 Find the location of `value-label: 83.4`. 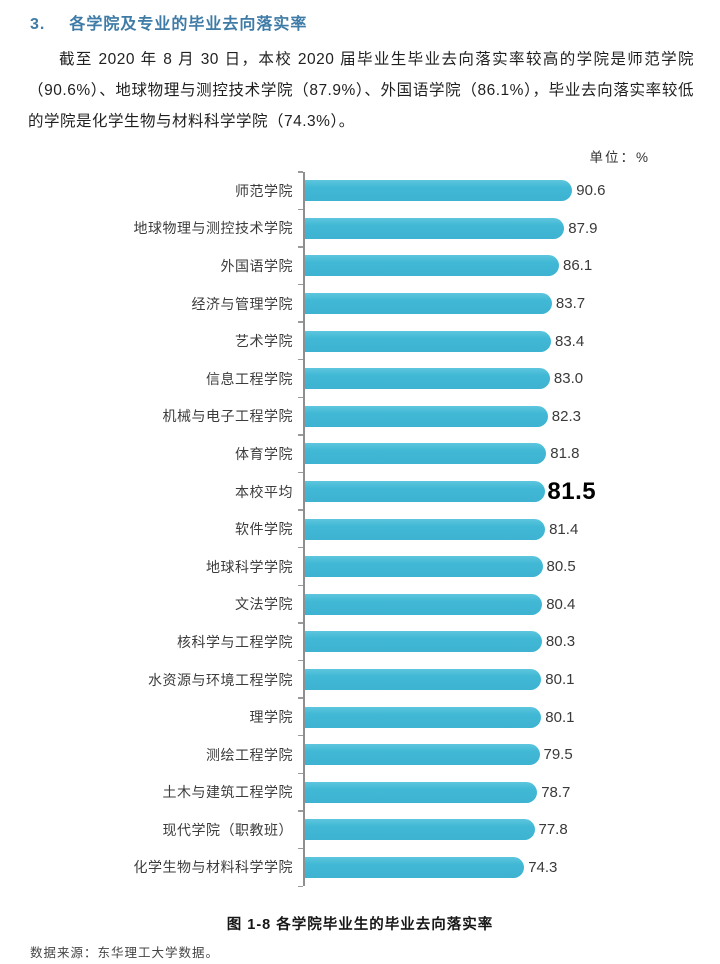

value-label: 83.4 is located at coordinates (570, 341).